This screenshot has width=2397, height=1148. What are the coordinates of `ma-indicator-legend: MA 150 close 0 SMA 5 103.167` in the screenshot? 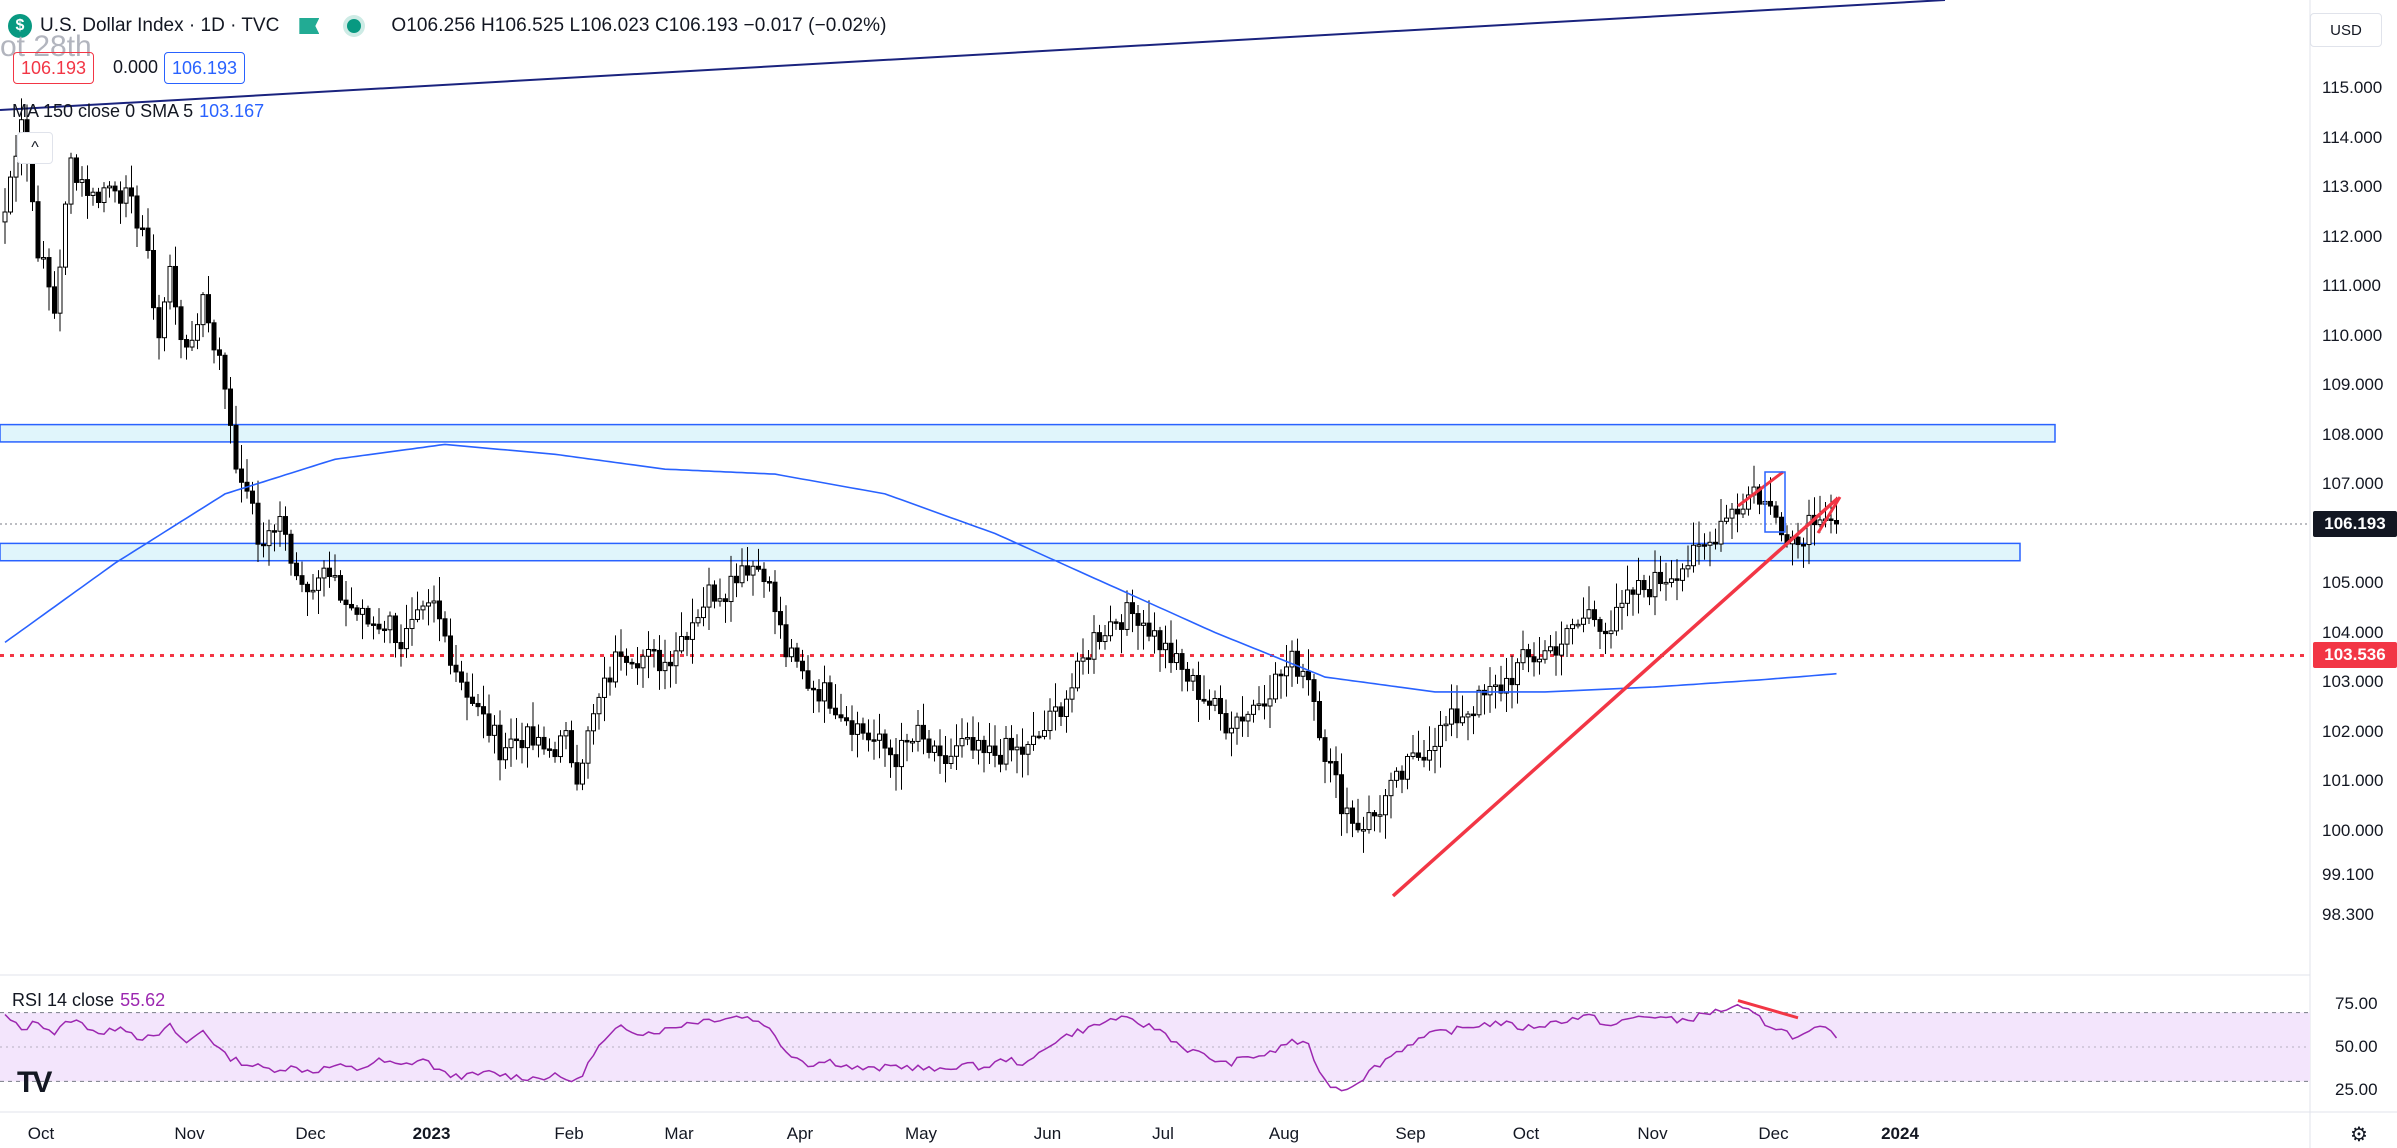 It's located at (138, 111).